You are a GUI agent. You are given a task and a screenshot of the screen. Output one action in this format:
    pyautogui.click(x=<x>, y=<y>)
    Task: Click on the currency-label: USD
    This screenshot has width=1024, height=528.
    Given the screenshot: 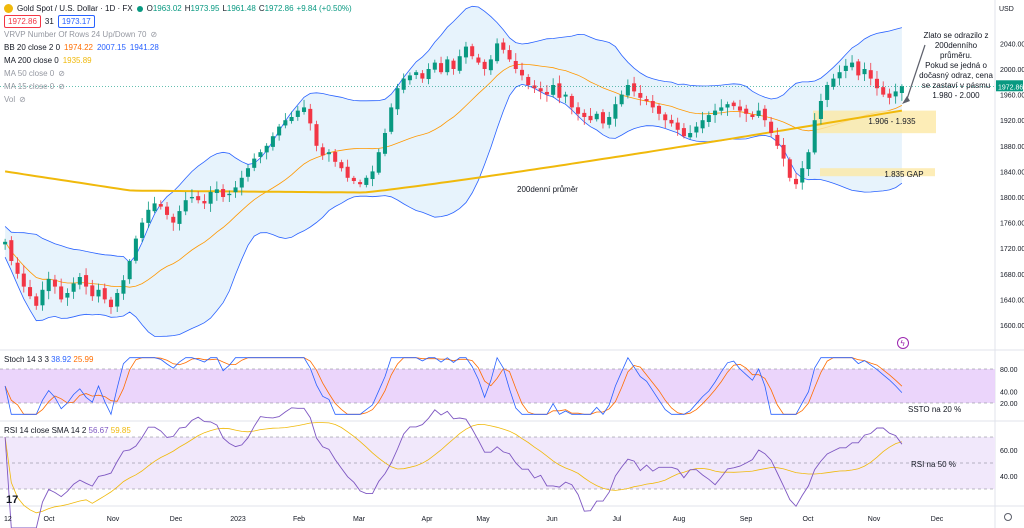 What is the action you would take?
    pyautogui.click(x=1006, y=9)
    